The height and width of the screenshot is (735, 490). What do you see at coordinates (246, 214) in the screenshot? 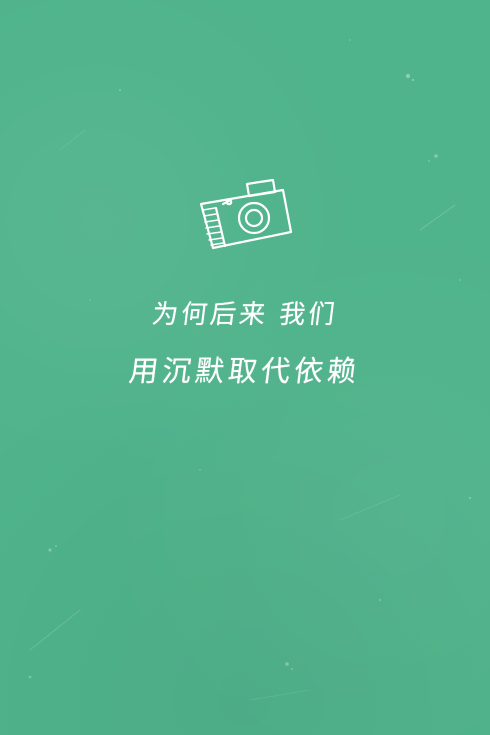
I see `camera-icon` at bounding box center [246, 214].